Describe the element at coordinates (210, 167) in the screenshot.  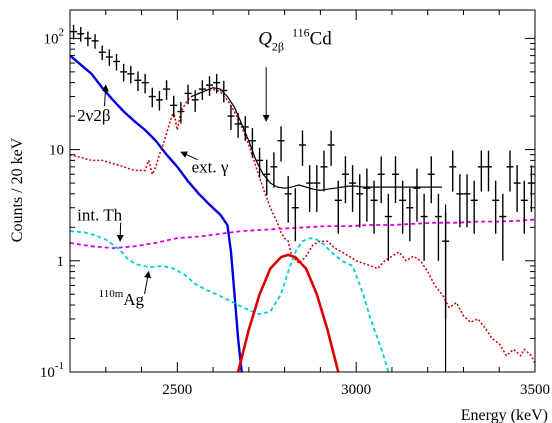
I see `annotation-ext_gamma: ext. γ` at that location.